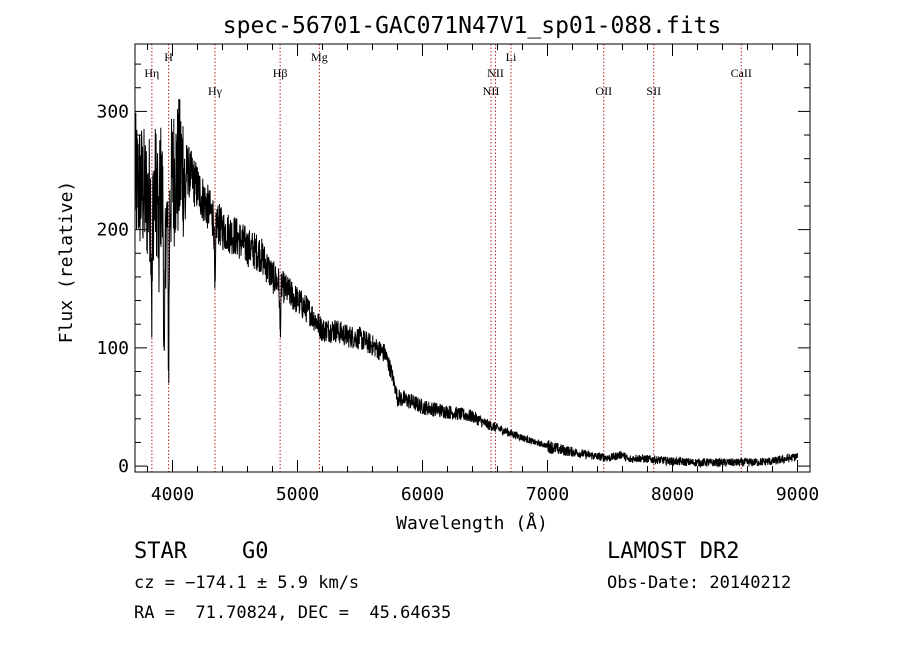 Image resolution: width=900 pixels, height=649 pixels. Describe the element at coordinates (112, 230) in the screenshot. I see `y-tick-label: 200` at that location.